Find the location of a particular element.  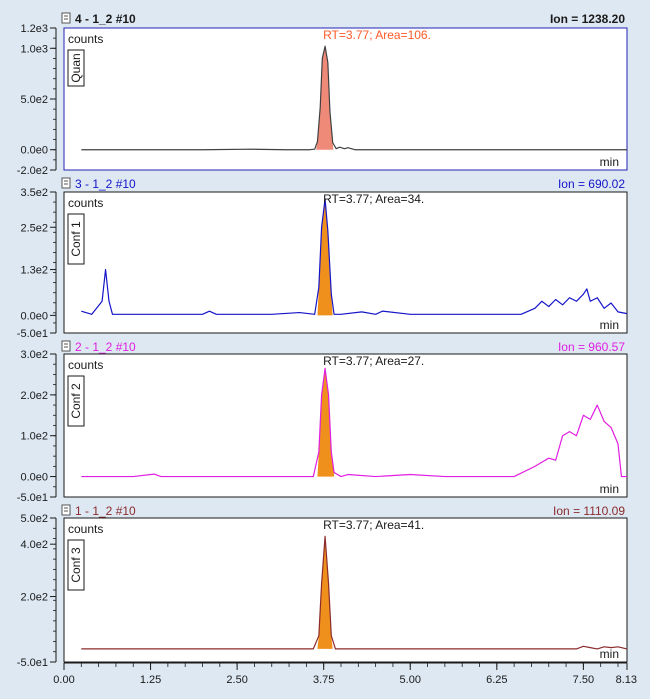

panel-title: 3 - 1_2 #10 is located at coordinates (105, 184).